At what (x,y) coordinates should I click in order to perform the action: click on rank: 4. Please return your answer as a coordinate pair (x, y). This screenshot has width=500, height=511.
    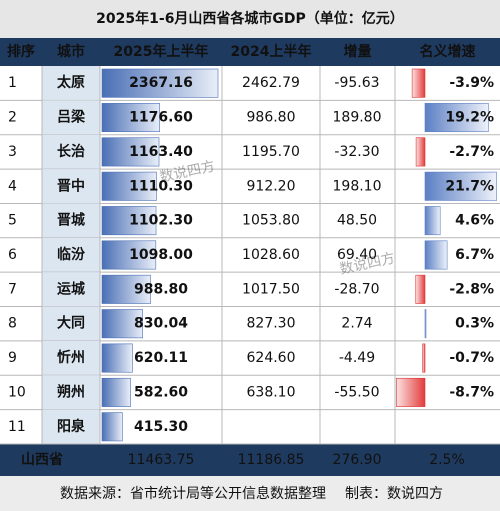
    Looking at the image, I should click on (12, 186).